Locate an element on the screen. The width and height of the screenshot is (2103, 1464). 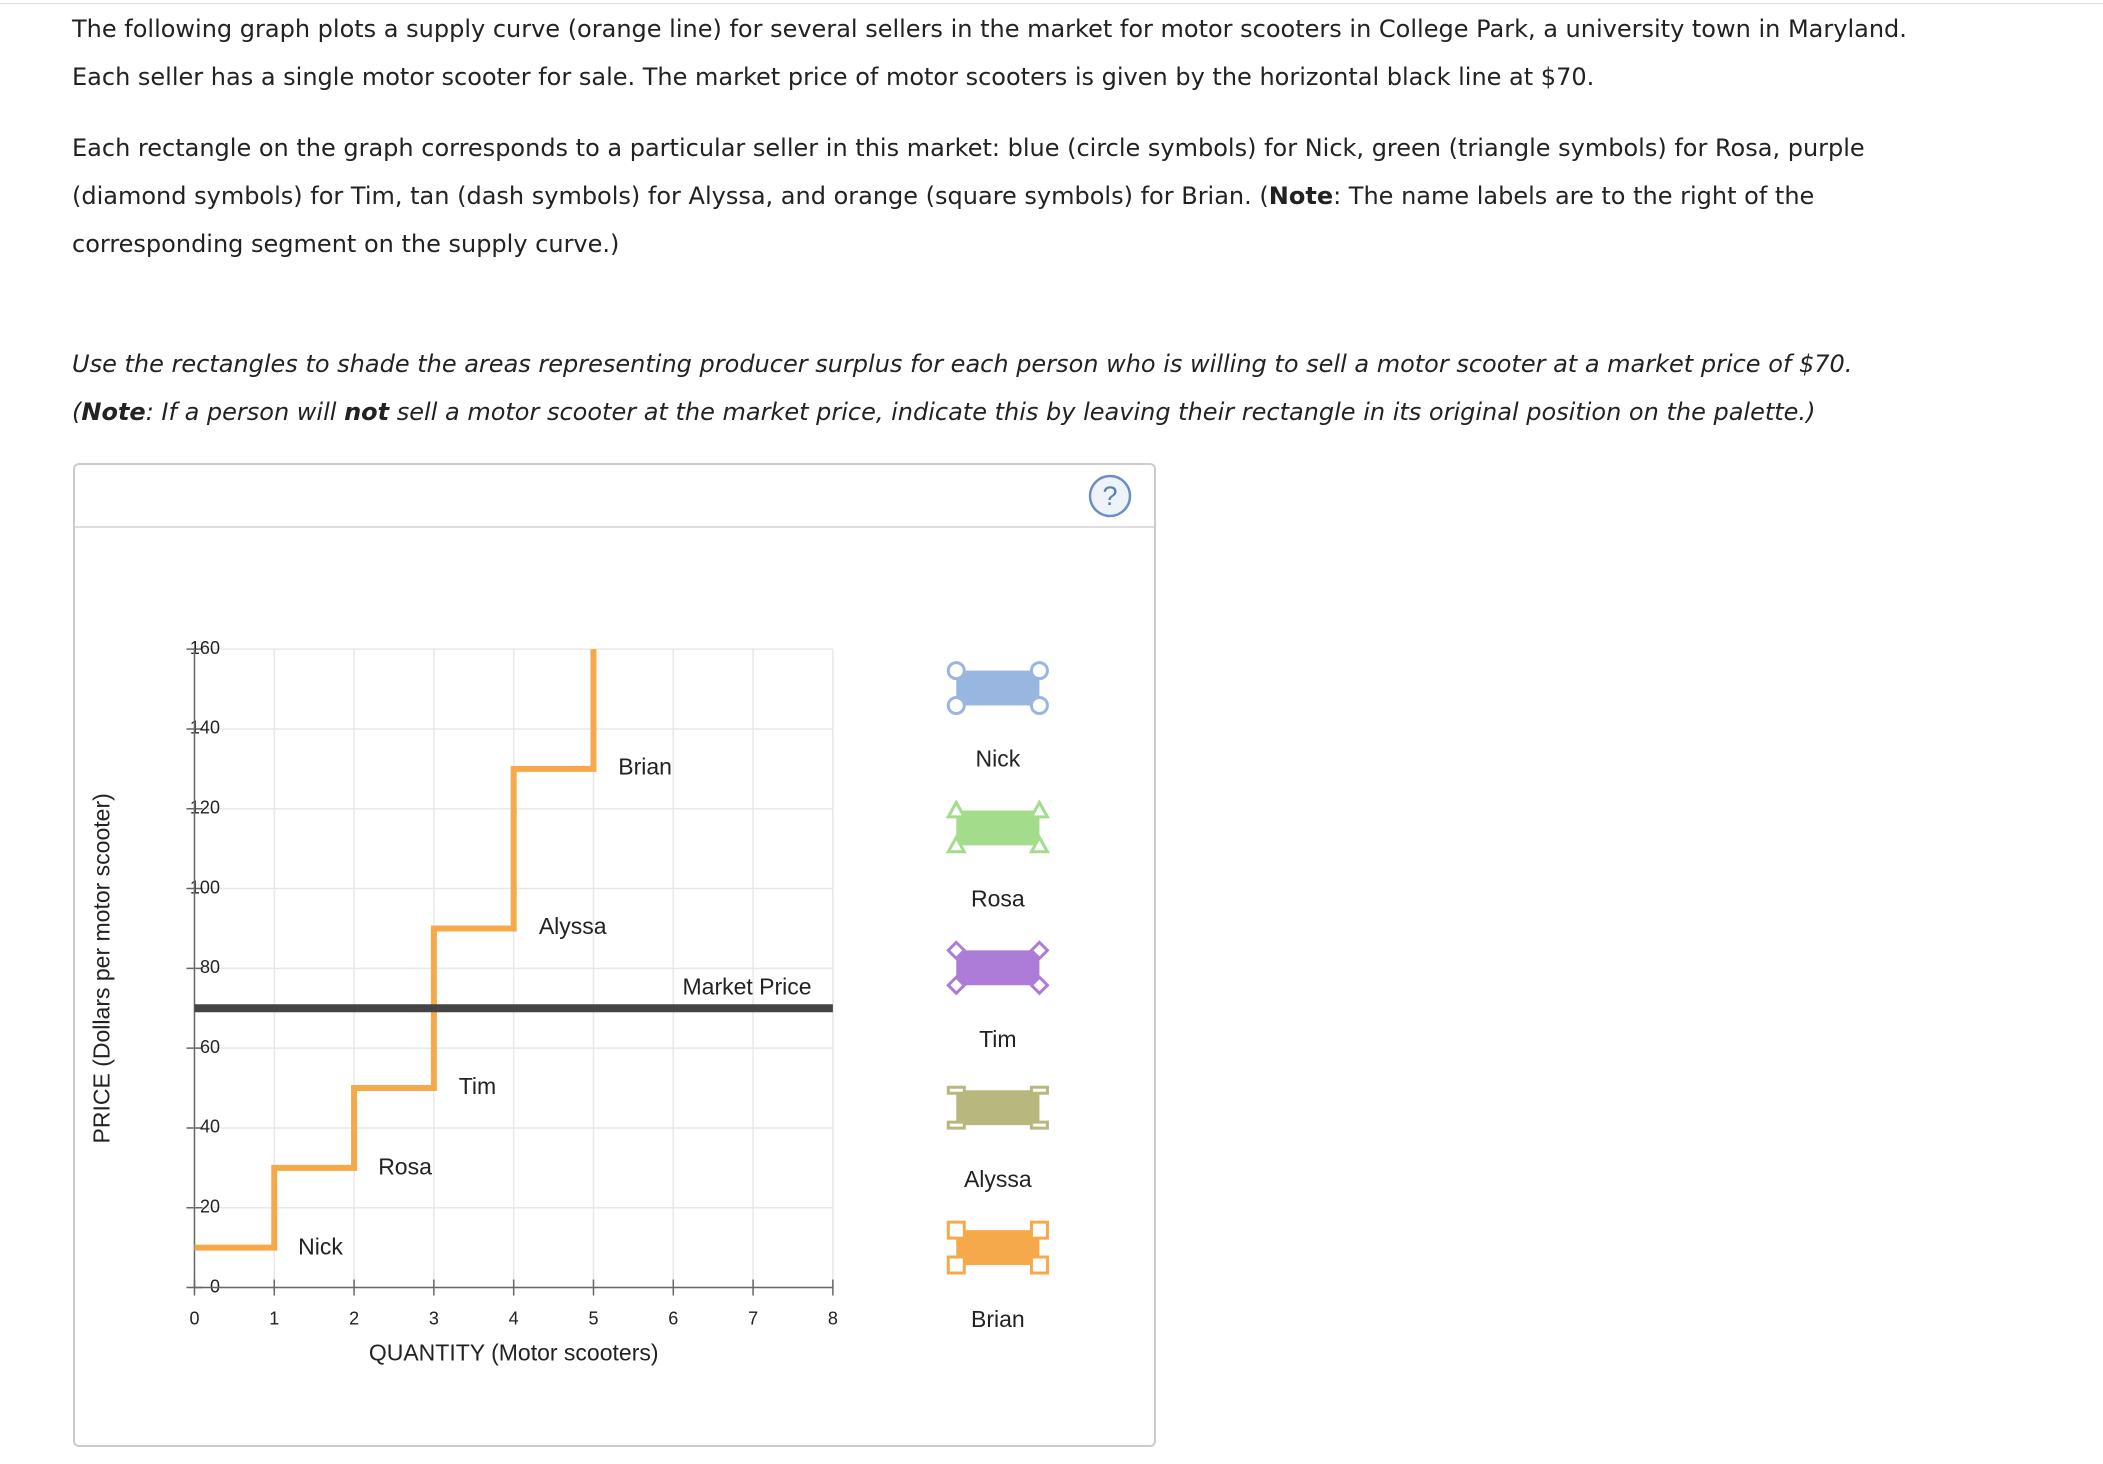
curve-annotation: Rosa is located at coordinates (405, 1166).